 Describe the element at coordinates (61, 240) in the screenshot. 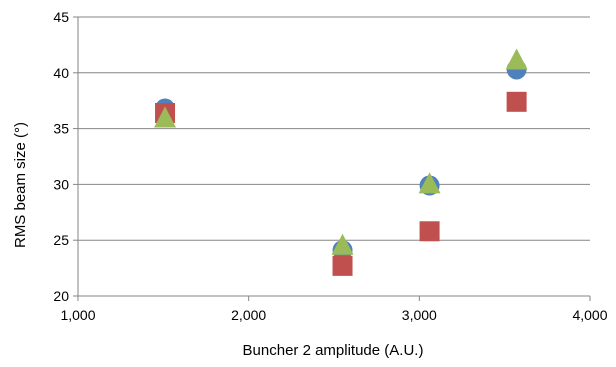

I see `y-tick-label: 25` at that location.